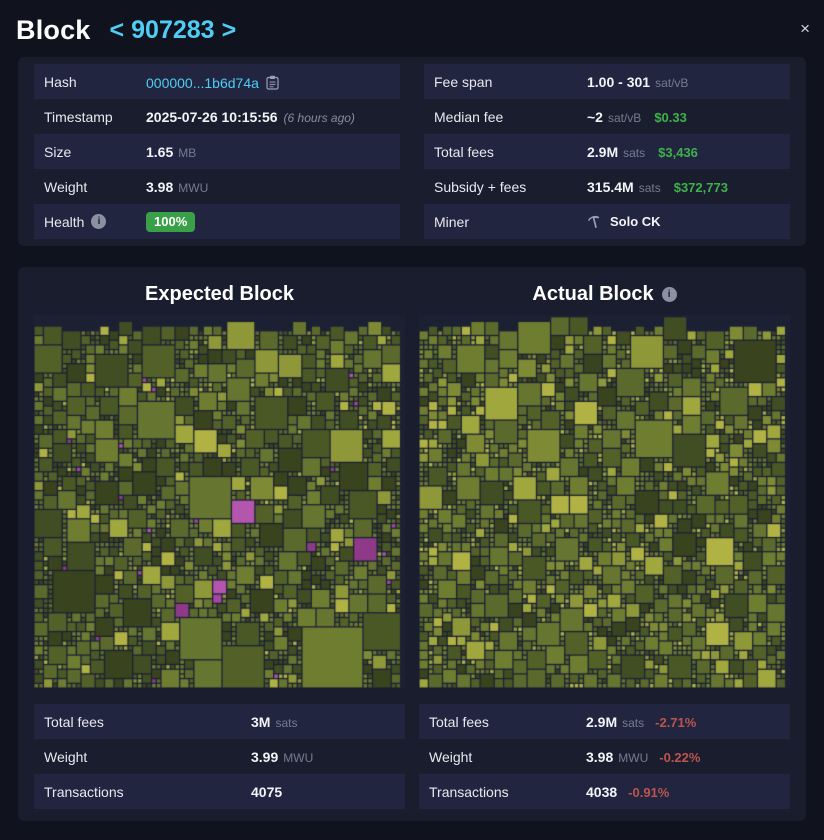  What do you see at coordinates (193, 187) in the screenshot?
I see `weight-unit: MWU` at bounding box center [193, 187].